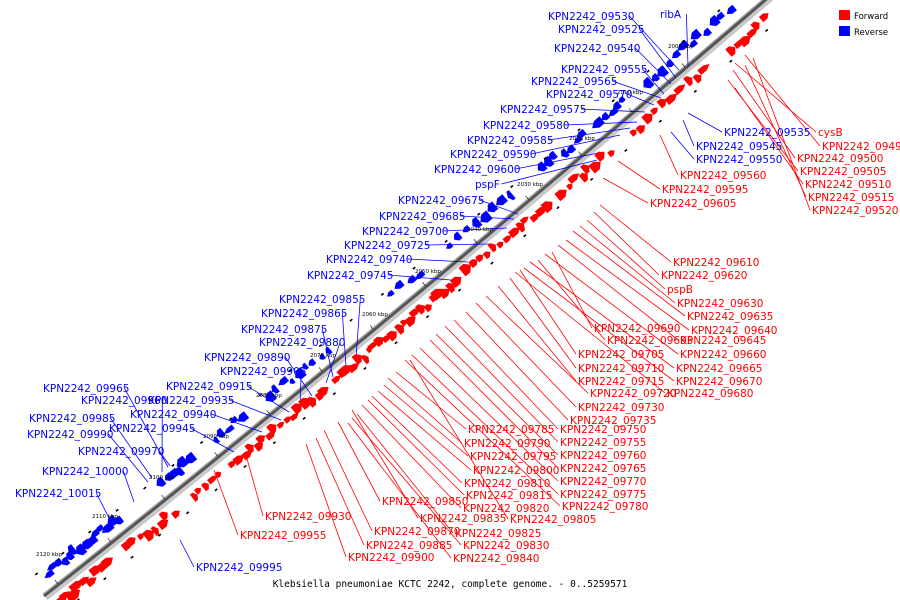 This screenshot has height=600, width=900. Describe the element at coordinates (463, 519) in the screenshot. I see `forward-gene-label: KPN2242_09835` at that location.